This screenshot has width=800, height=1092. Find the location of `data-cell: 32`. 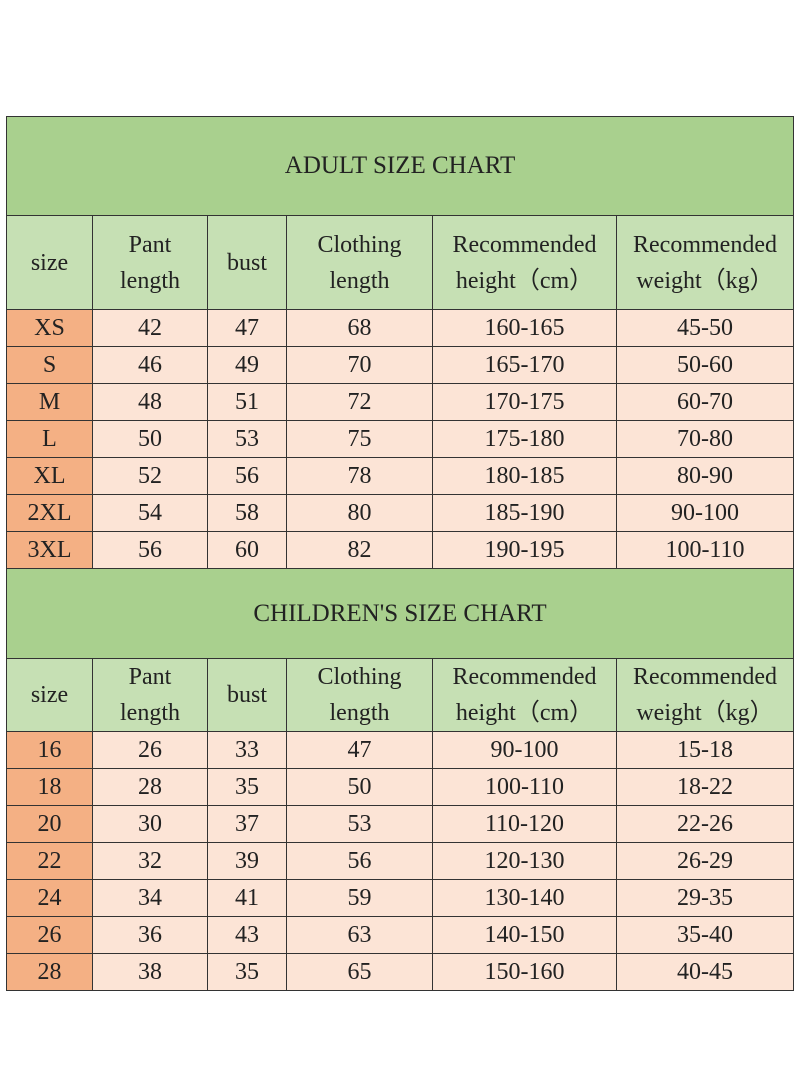

data-cell: 32 is located at coordinates (150, 861).